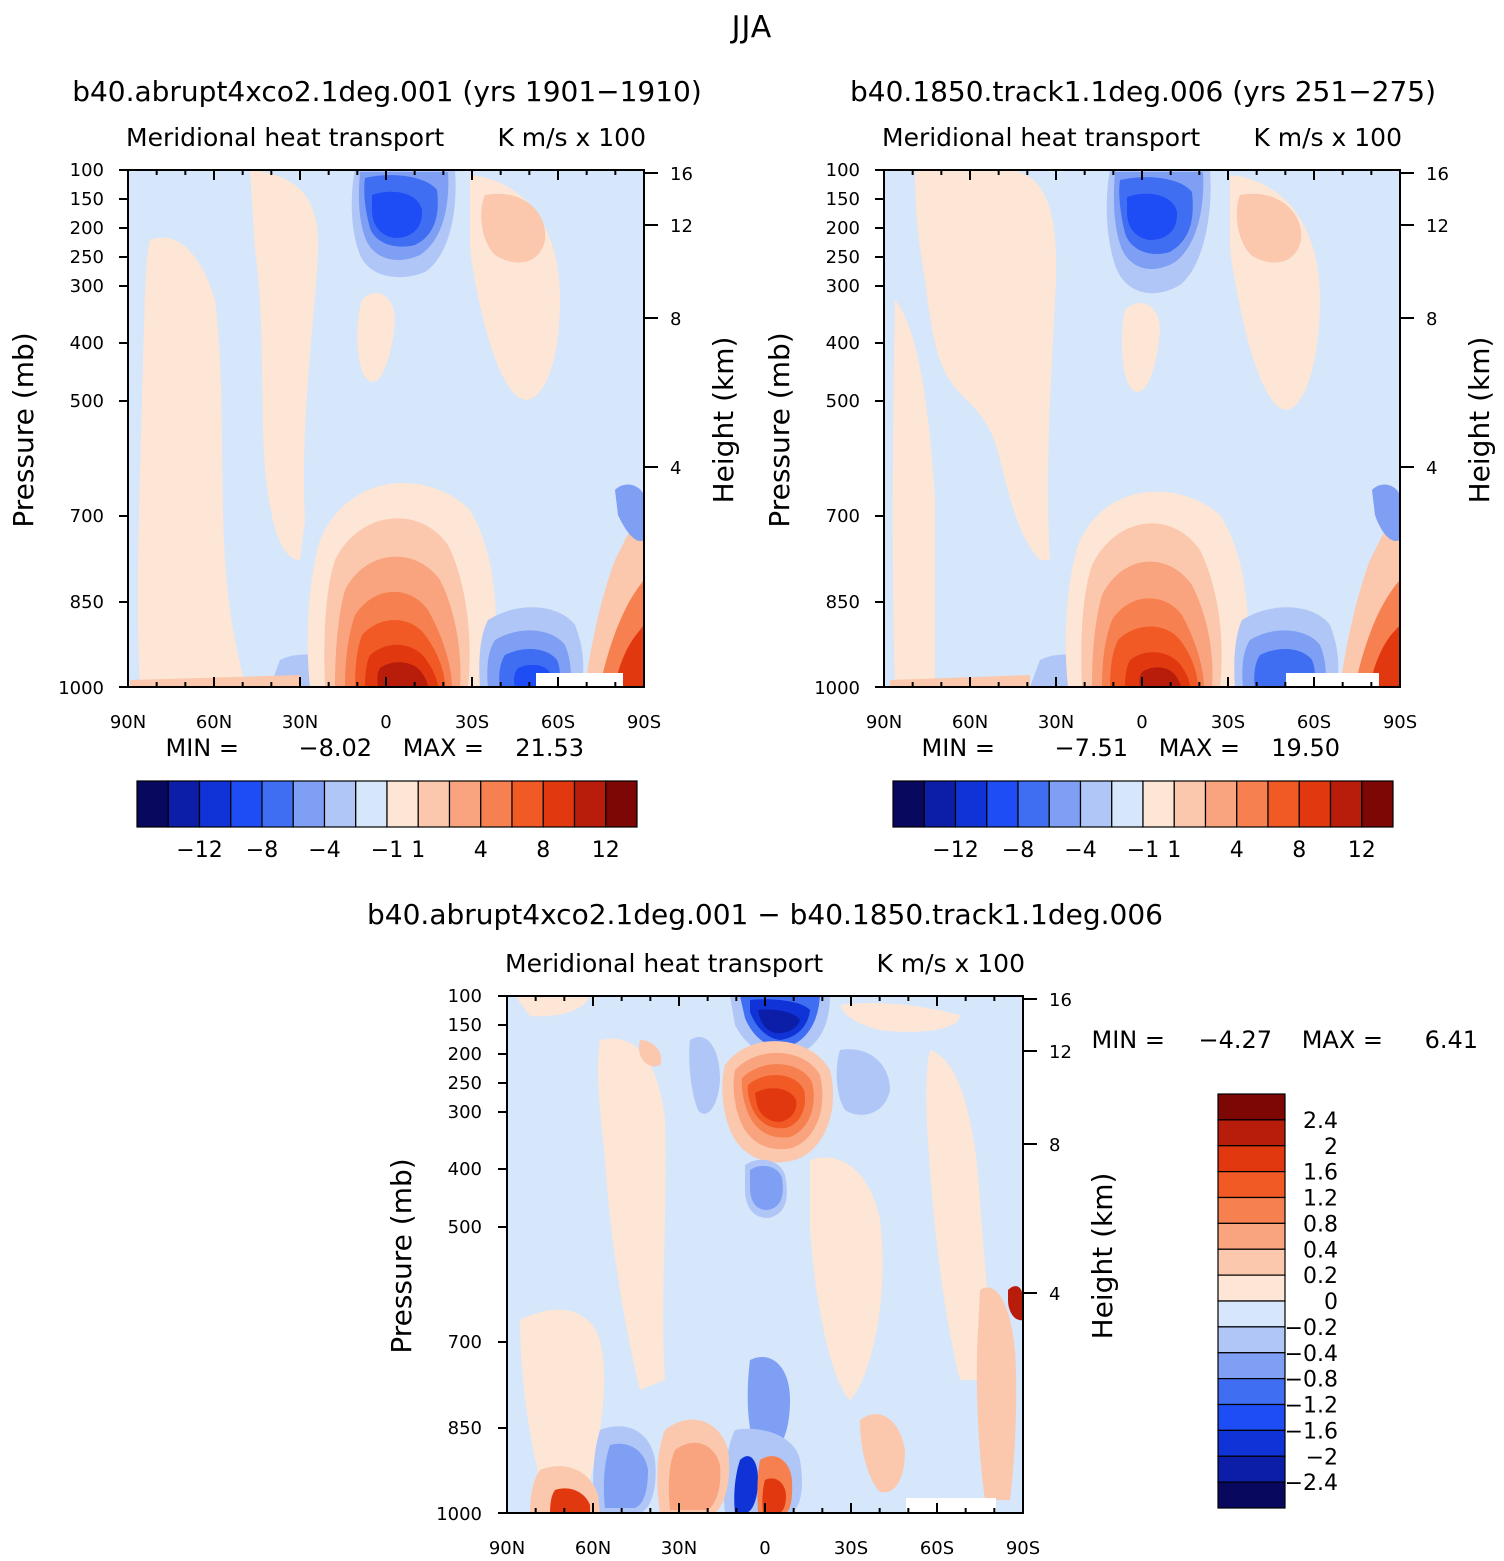 The width and height of the screenshot is (1504, 1561). I want to click on colorbar-label: 2.4, so click(1320, 1121).